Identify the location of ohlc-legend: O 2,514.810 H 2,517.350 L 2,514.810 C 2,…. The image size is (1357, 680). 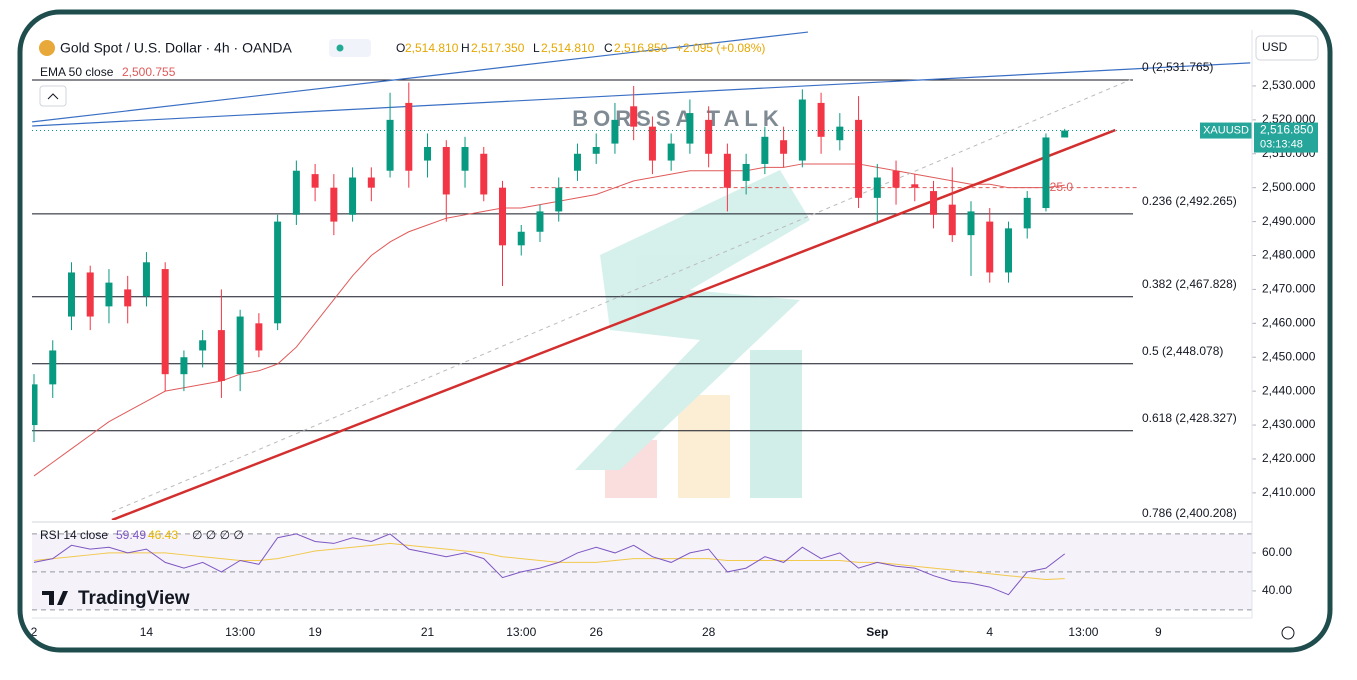
(580, 48).